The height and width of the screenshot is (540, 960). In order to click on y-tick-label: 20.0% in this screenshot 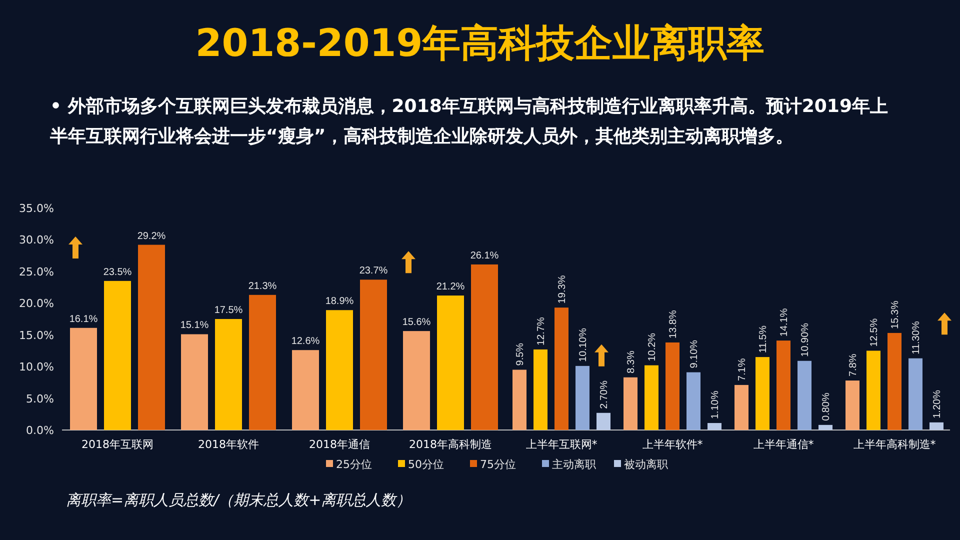, I will do `click(36, 303)`.